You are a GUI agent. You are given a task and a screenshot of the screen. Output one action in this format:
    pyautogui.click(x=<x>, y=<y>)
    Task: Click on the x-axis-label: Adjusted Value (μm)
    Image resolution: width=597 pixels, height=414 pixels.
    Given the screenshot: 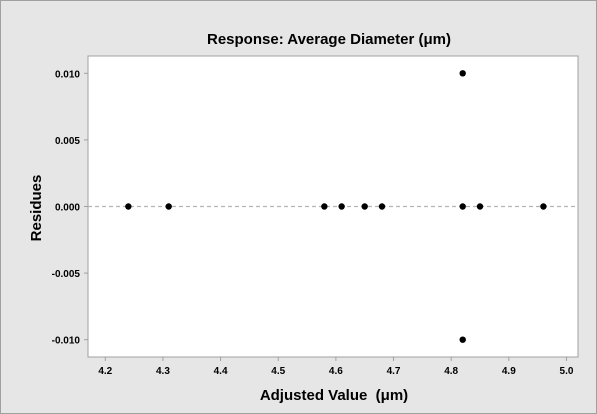 What is the action you would take?
    pyautogui.click(x=334, y=395)
    